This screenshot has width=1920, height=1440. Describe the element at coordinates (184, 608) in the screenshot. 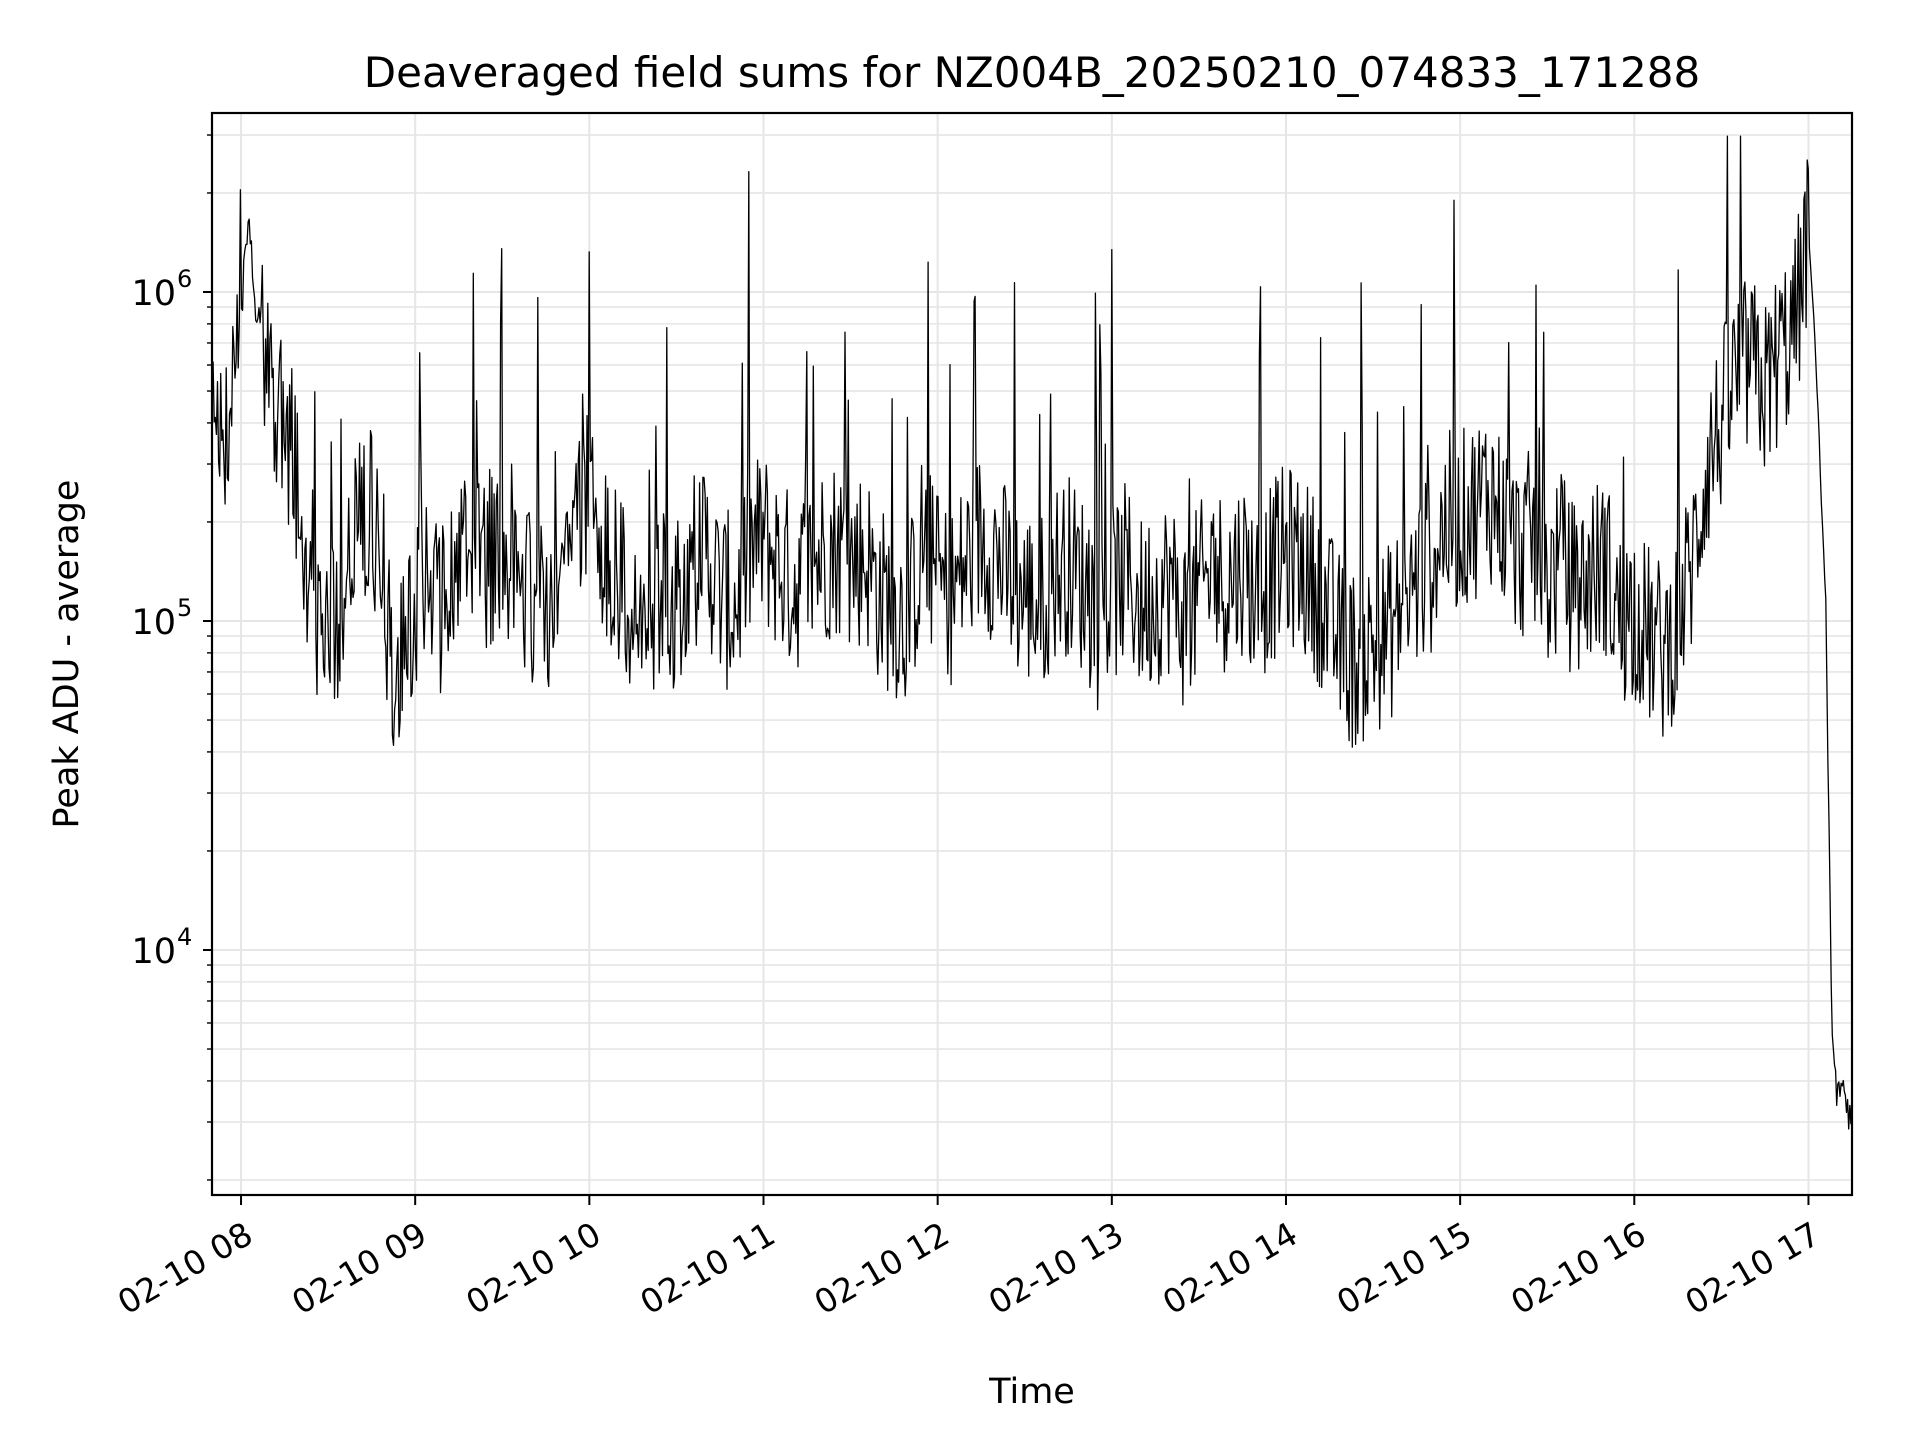

I see `y-tick-label-exponent: 5` at that location.